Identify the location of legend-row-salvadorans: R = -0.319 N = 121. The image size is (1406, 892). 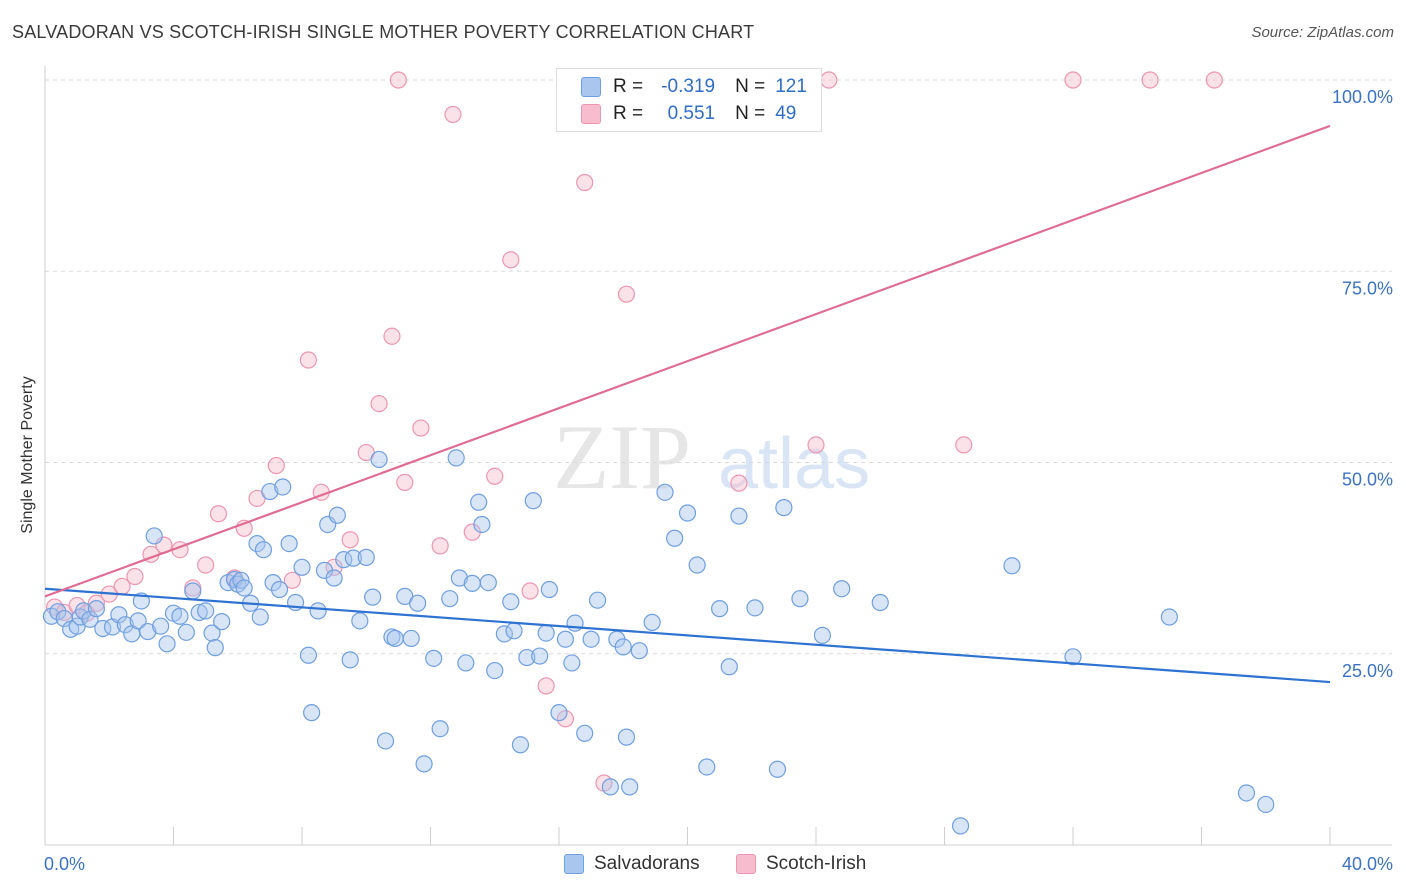
(694, 87).